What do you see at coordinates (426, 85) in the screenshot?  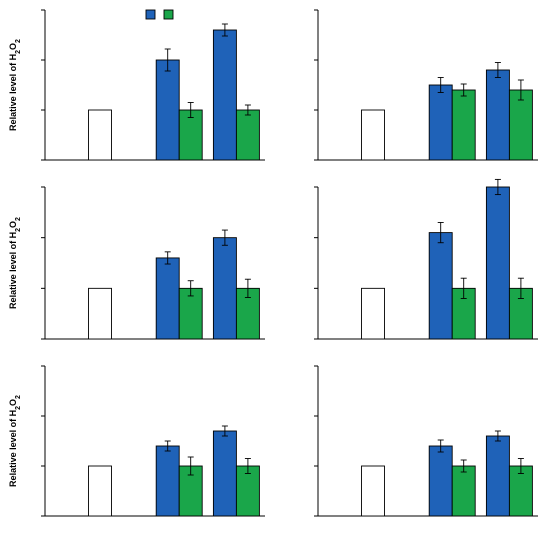 I see `panel-d` at bounding box center [426, 85].